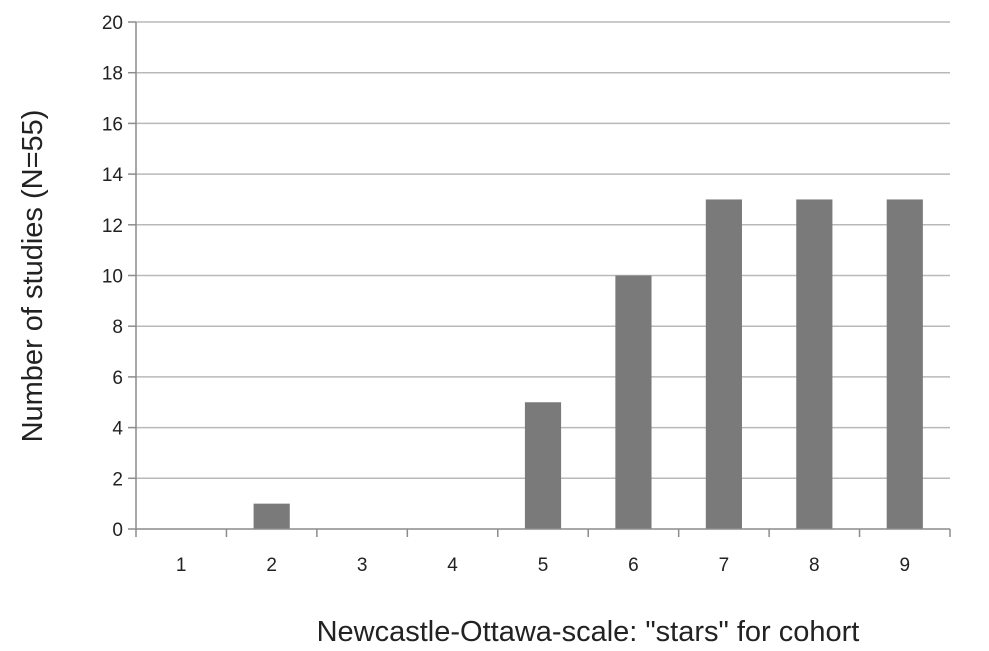 The width and height of the screenshot is (989, 651). Describe the element at coordinates (112, 74) in the screenshot. I see `y-tick-label: 18` at that location.